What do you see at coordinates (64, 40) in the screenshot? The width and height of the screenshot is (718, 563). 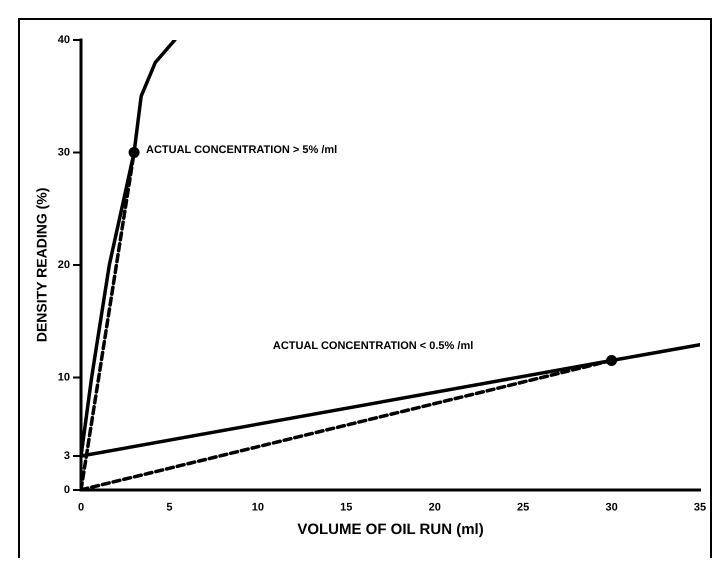 I see `y-tick-label: 40` at bounding box center [64, 40].